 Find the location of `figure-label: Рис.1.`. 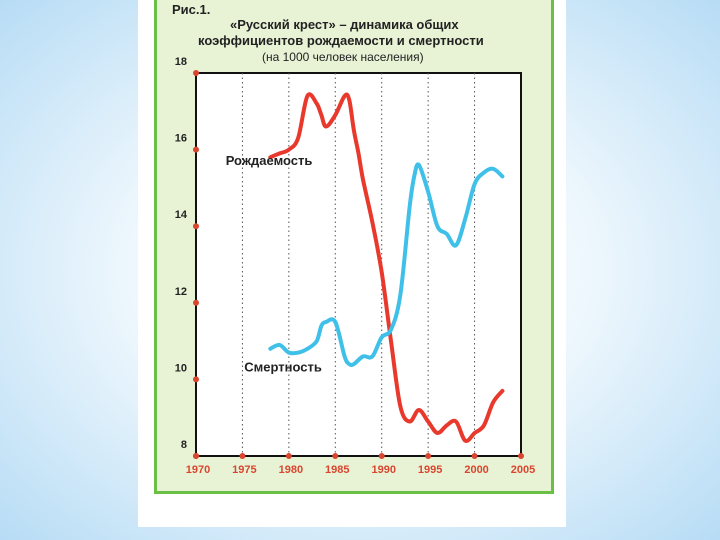

figure-label: Рис.1. is located at coordinates (191, 9).